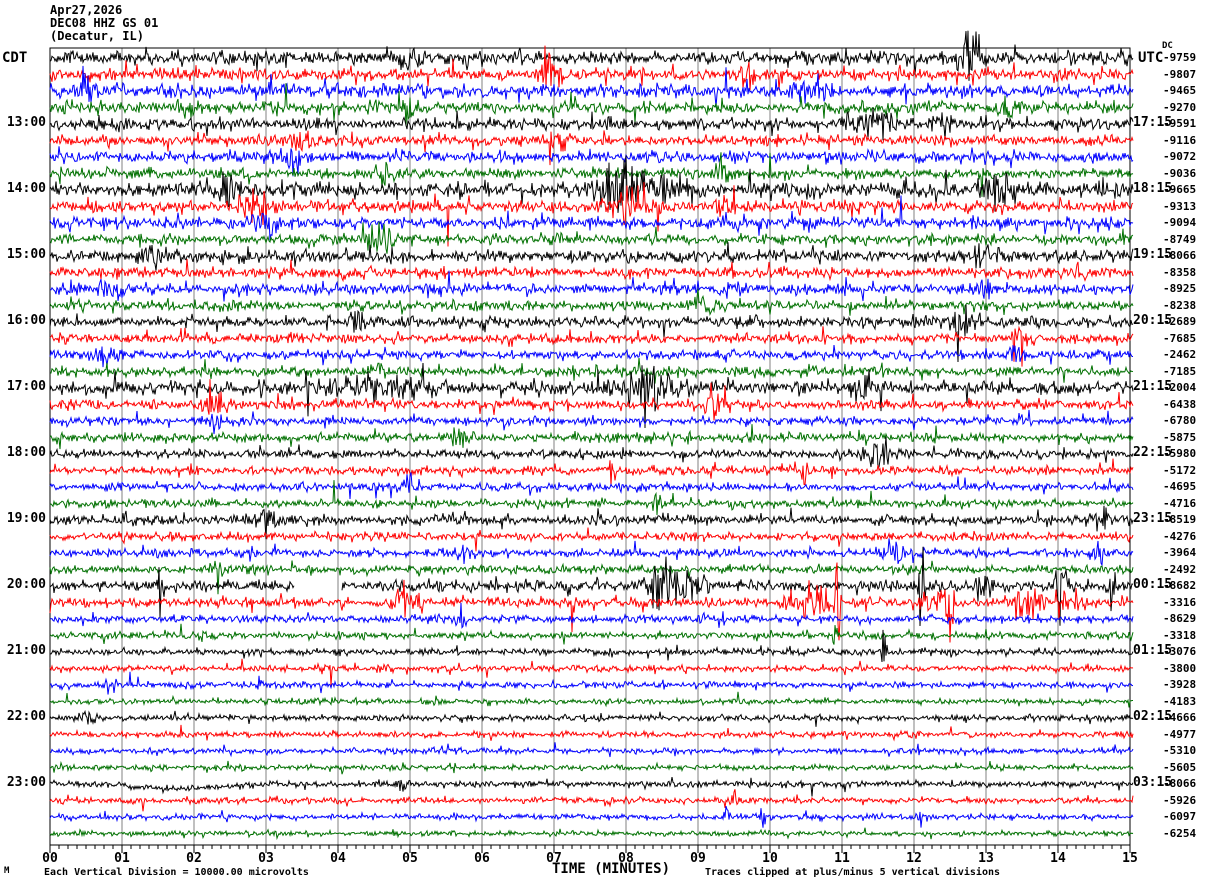 The image size is (1210, 886). I want to click on hour-label-right: 20:15, so click(1153, 320).